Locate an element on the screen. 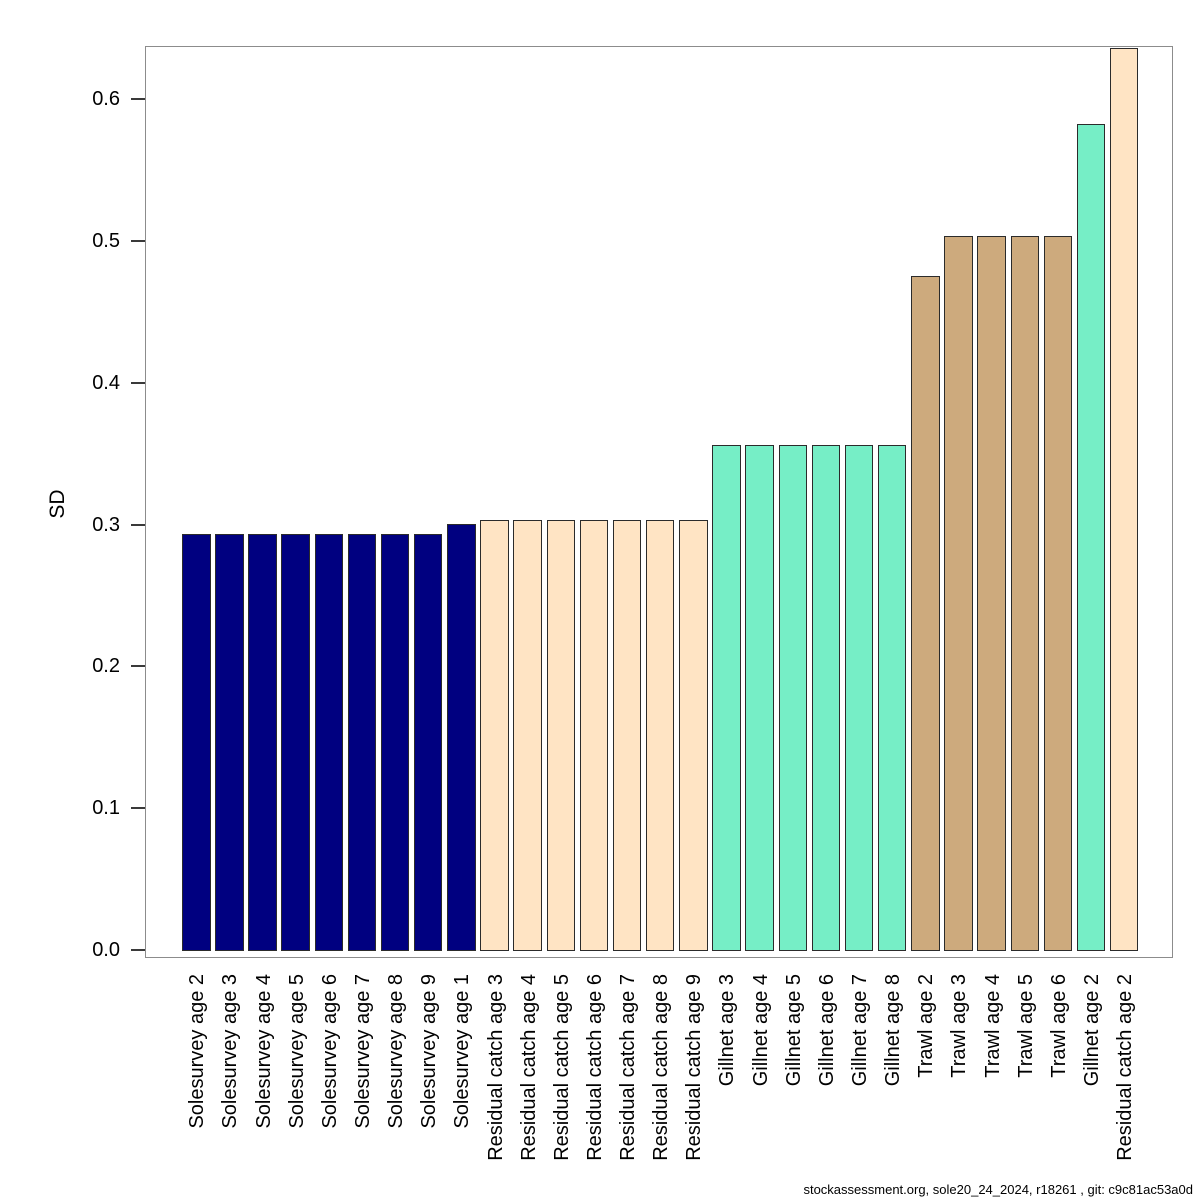 Image resolution: width=1200 pixels, height=1200 pixels. x-axis-label: Trawl age 4 is located at coordinates (992, 1026).